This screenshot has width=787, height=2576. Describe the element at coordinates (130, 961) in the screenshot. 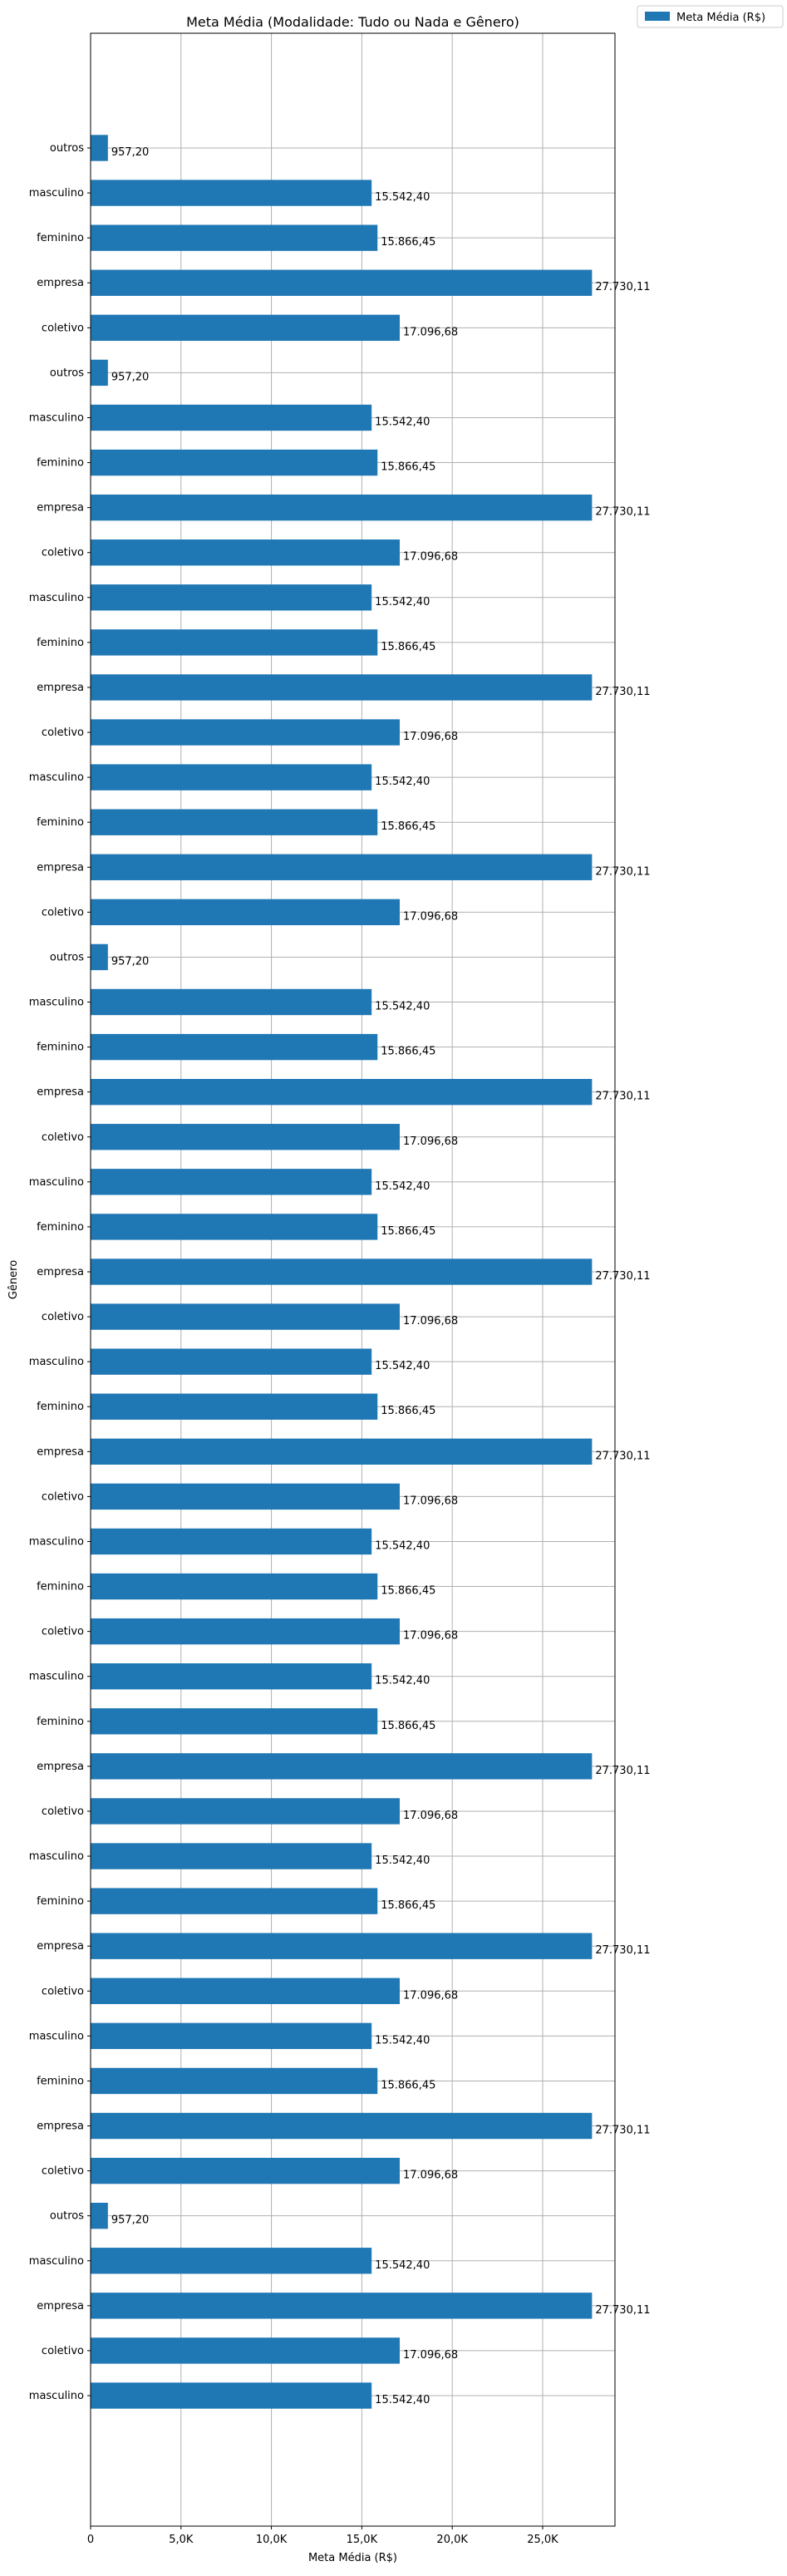

I see `bar-value-label: 957,20` at that location.